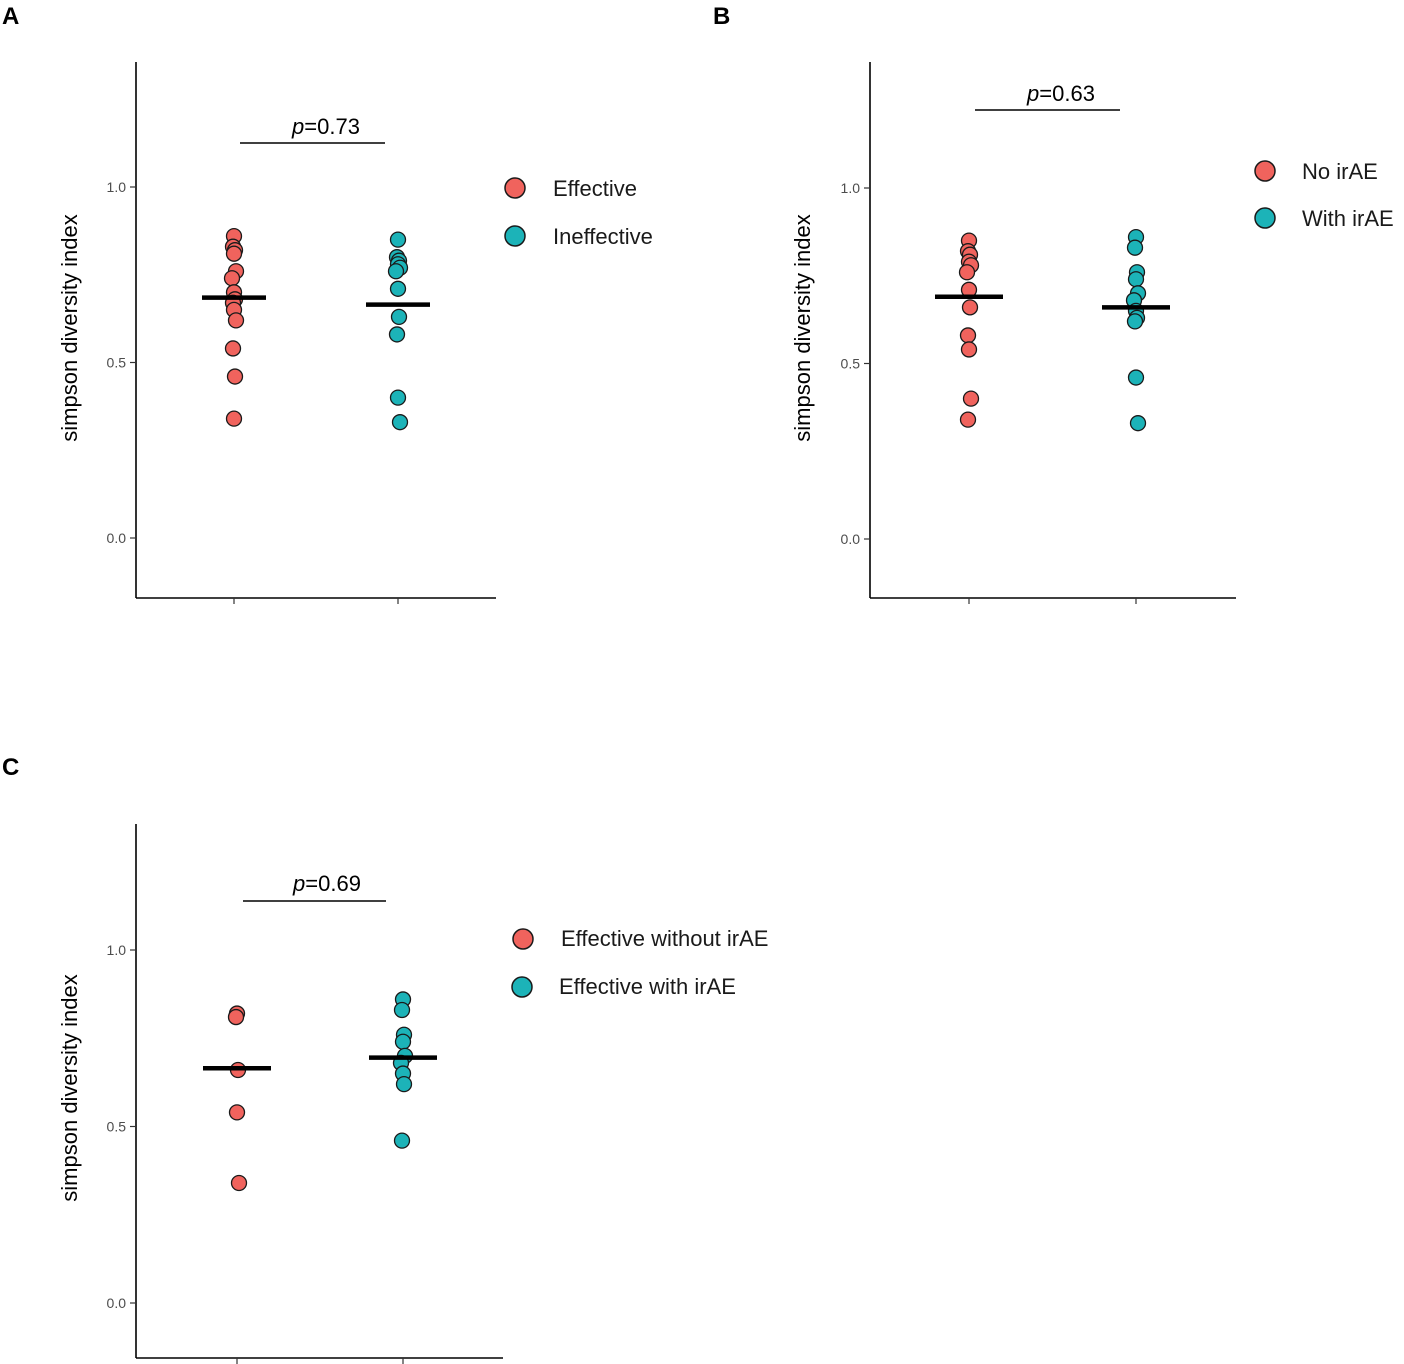 This screenshot has height=1364, width=1404. What do you see at coordinates (1348, 218) in the screenshot?
I see `legend-label: With irAE` at bounding box center [1348, 218].